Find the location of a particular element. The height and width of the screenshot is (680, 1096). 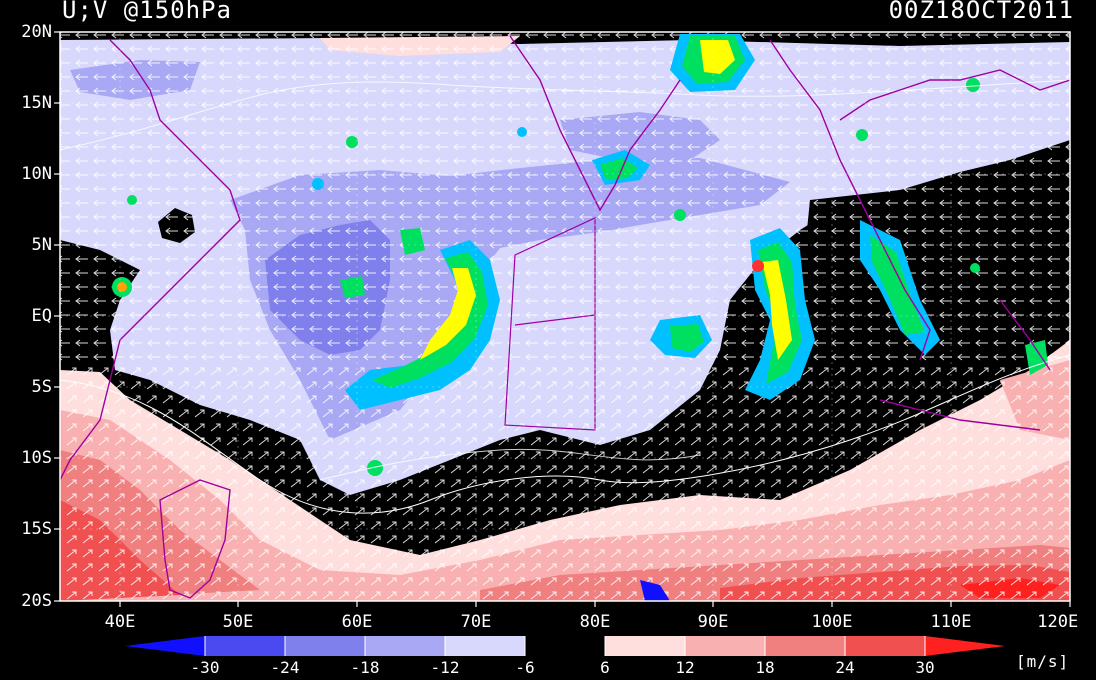

colorbar-label: 12 is located at coordinates (685, 667).